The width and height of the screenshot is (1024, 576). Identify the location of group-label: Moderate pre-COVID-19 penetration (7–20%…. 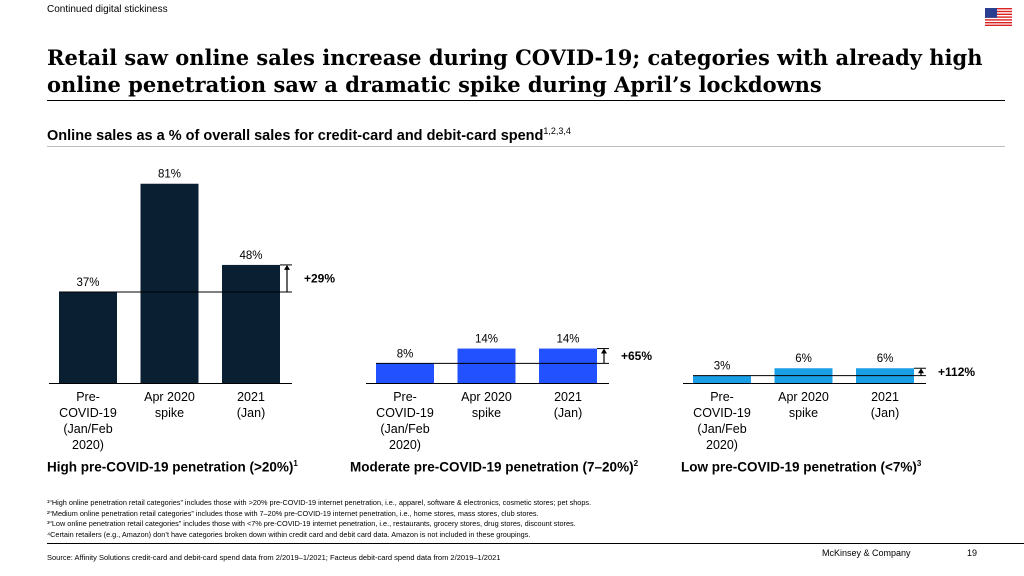
(494, 467).